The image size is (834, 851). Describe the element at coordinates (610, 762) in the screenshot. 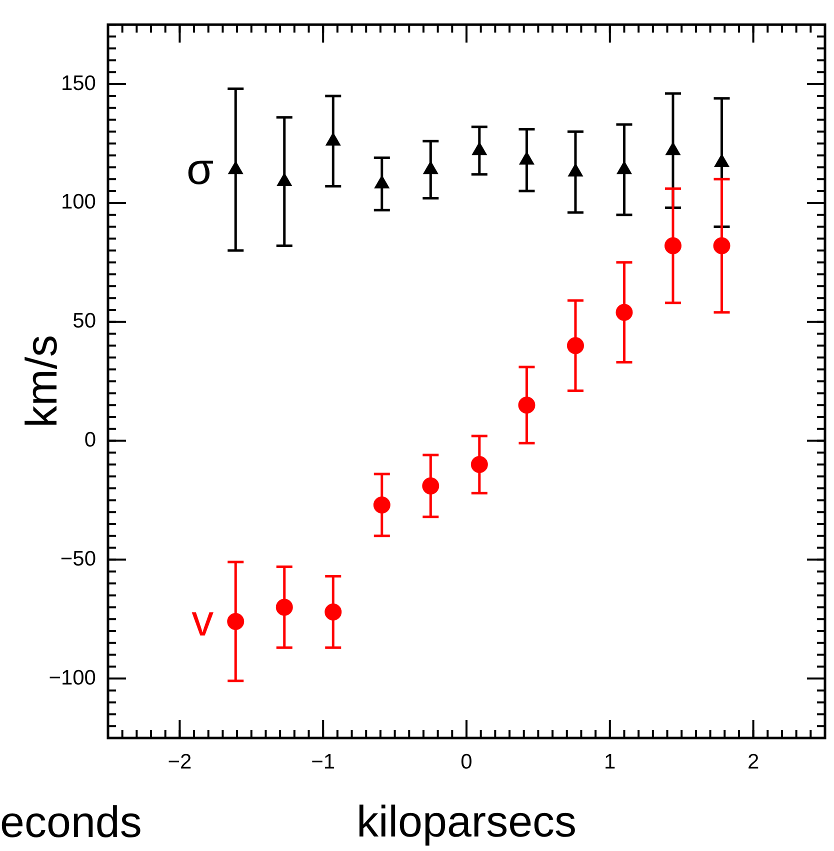

I see `x-tick-label: 1` at that location.